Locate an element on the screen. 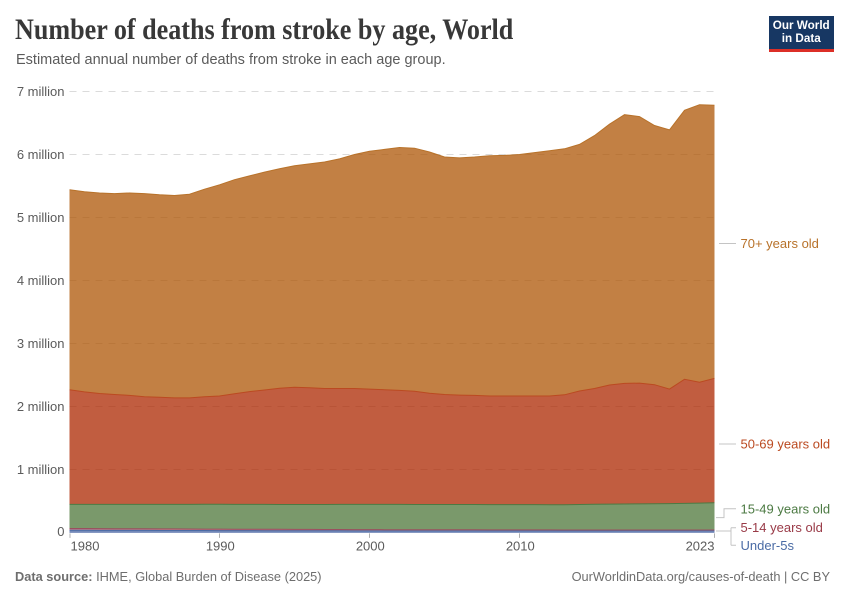  svg-text: 5-14 years old is located at coordinates (782, 527).